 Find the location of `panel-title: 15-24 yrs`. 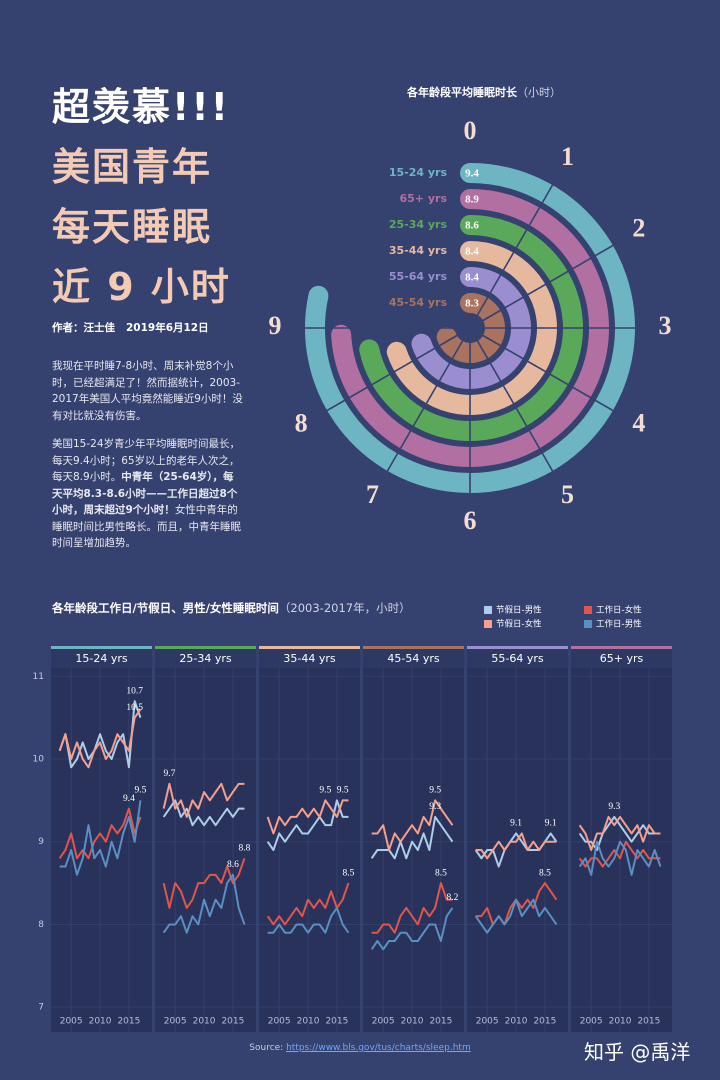

panel-title: 15-24 yrs is located at coordinates (101, 658).